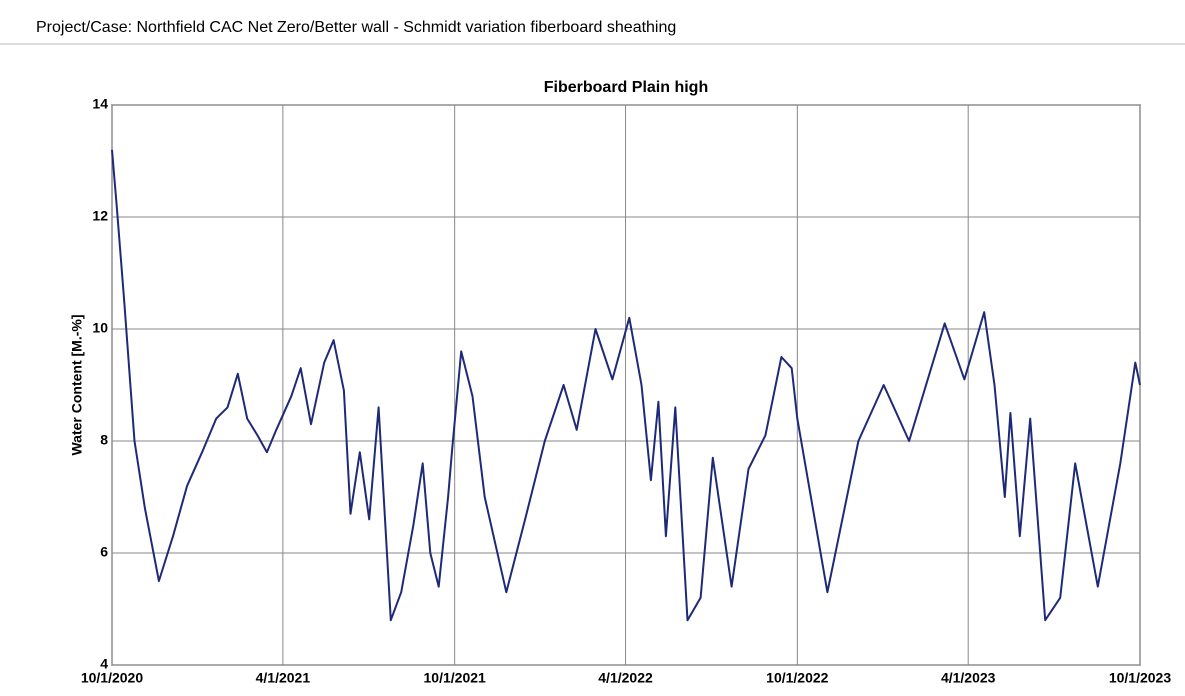 The width and height of the screenshot is (1185, 696). What do you see at coordinates (112, 678) in the screenshot?
I see `x-tick-label: 10/1/2020` at bounding box center [112, 678].